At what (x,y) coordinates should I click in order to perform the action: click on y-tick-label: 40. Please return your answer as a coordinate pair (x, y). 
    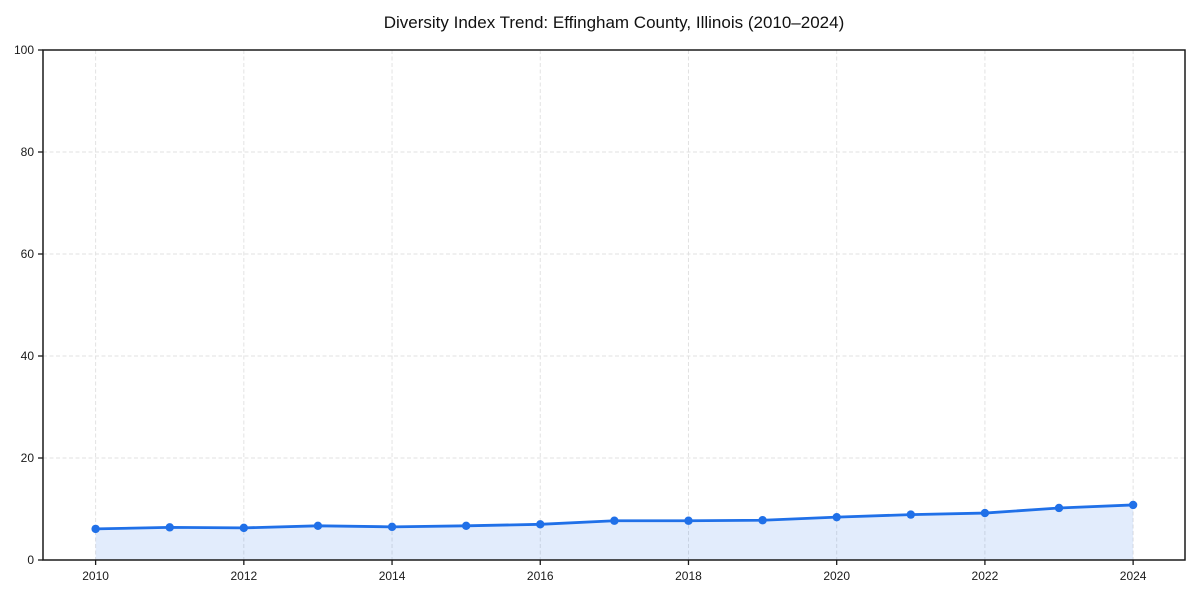
    Looking at the image, I should click on (28, 356).